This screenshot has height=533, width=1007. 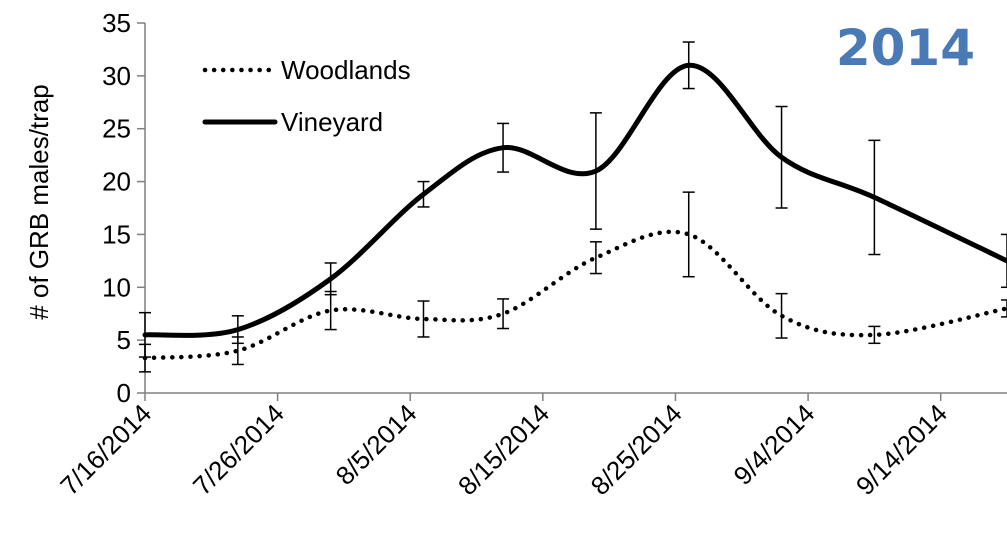 I want to click on x-tick-label: 9/14/2014, so click(x=901, y=449).